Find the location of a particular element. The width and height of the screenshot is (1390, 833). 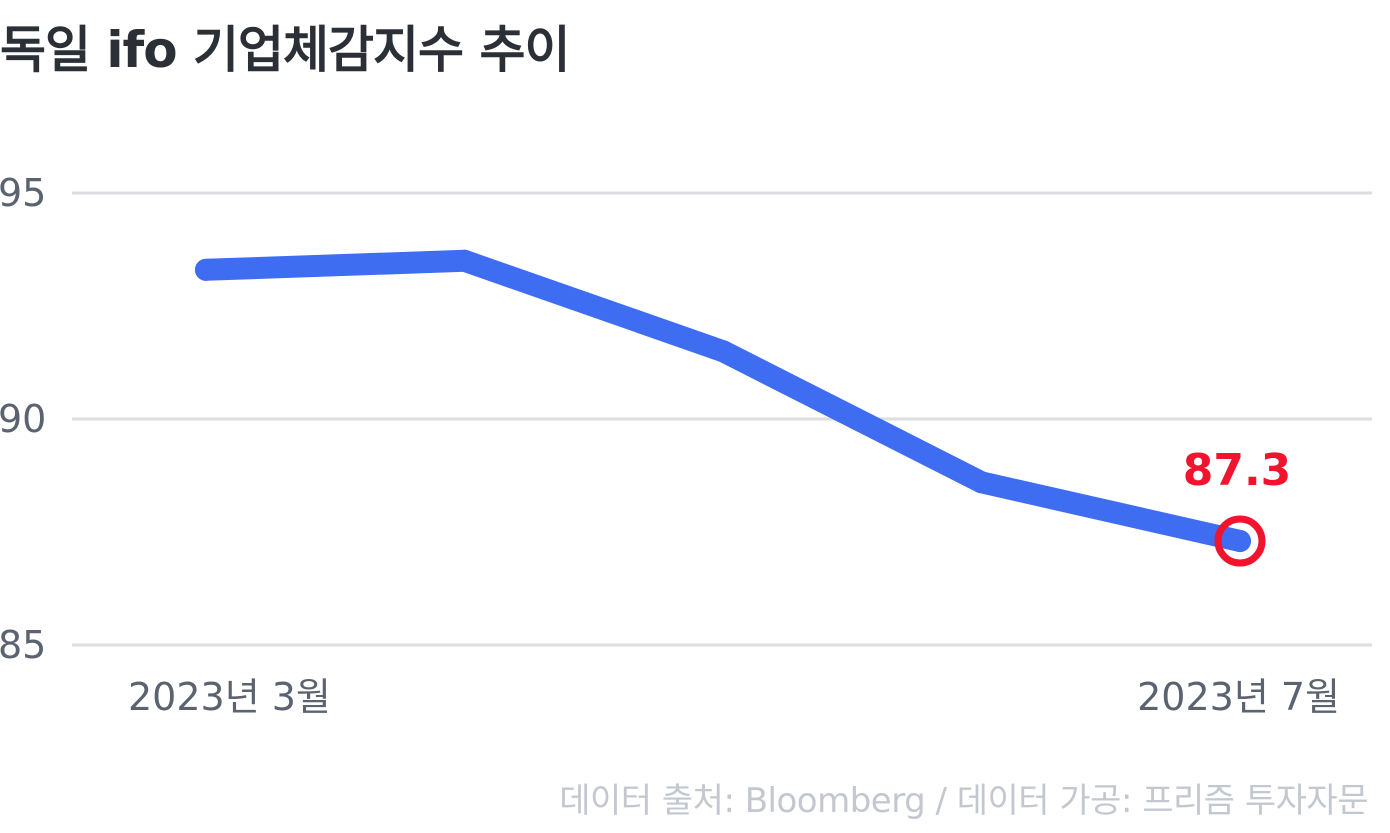

y-tick-label: 95 is located at coordinates (23, 193).